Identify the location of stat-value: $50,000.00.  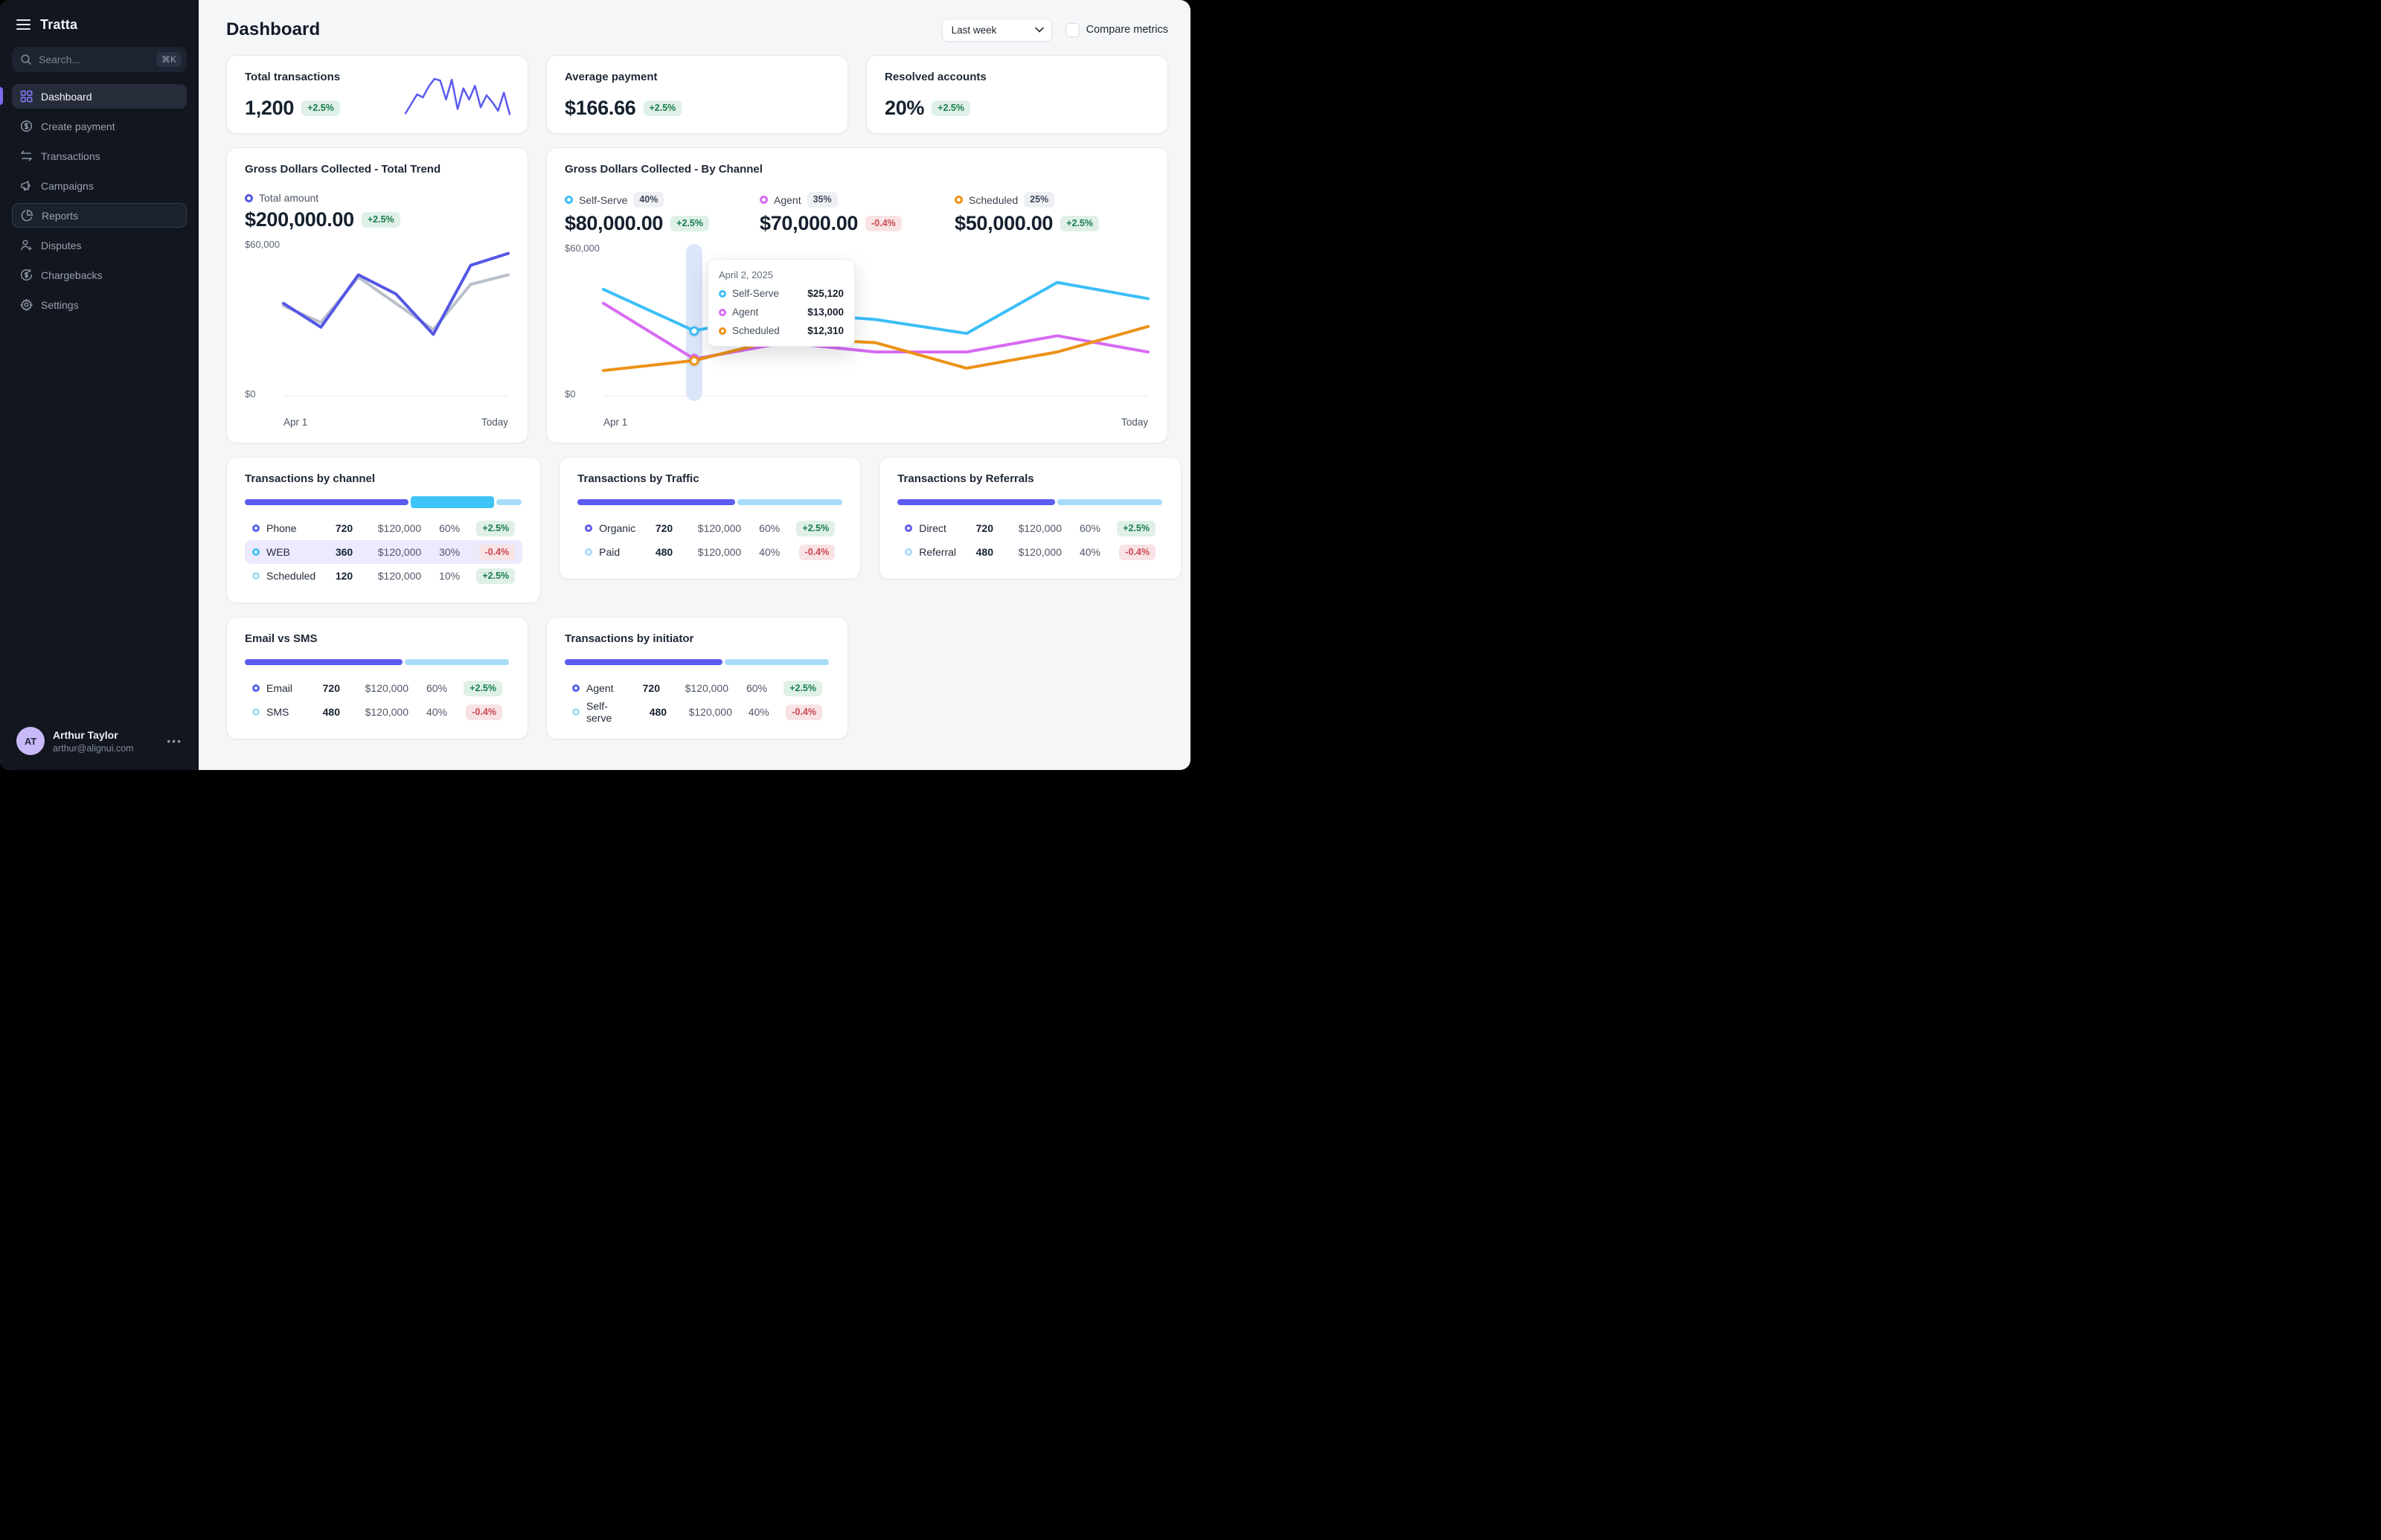
(1004, 223).